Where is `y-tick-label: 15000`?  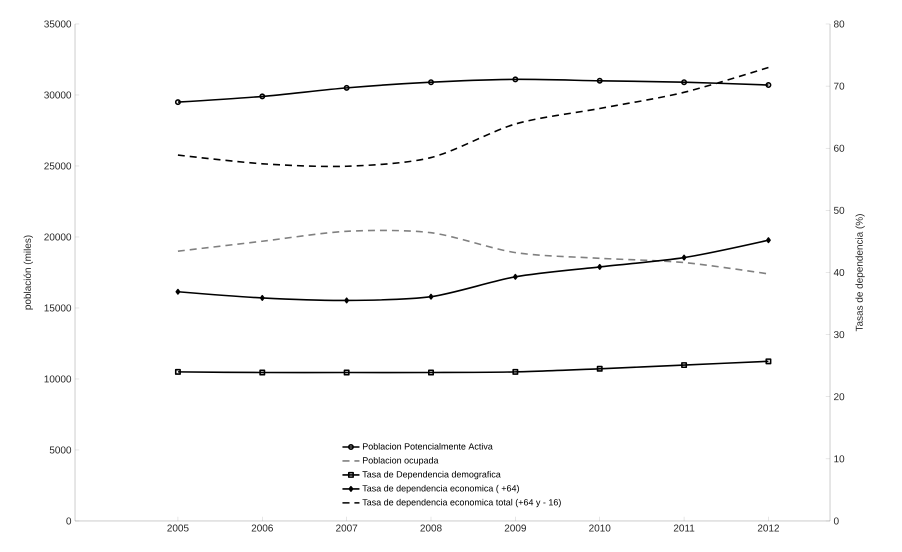
y-tick-label: 15000 is located at coordinates (58, 308).